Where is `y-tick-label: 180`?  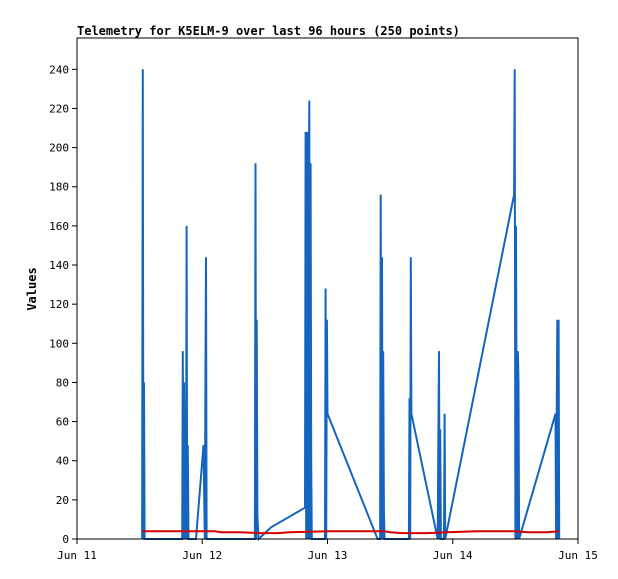
y-tick-label: 180 is located at coordinates (59, 187).